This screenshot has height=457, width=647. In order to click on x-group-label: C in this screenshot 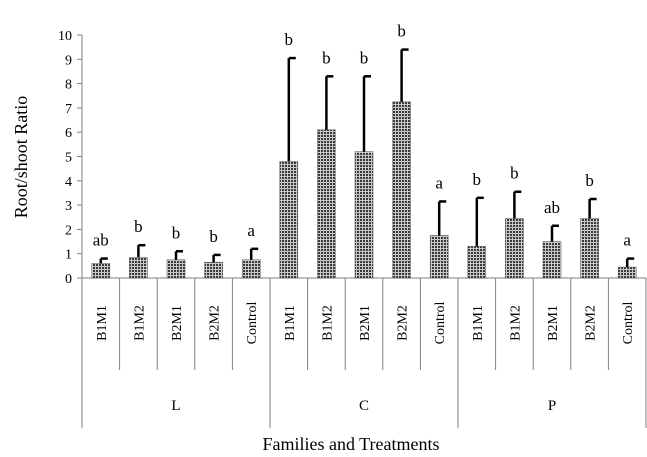, I will do `click(364, 406)`.